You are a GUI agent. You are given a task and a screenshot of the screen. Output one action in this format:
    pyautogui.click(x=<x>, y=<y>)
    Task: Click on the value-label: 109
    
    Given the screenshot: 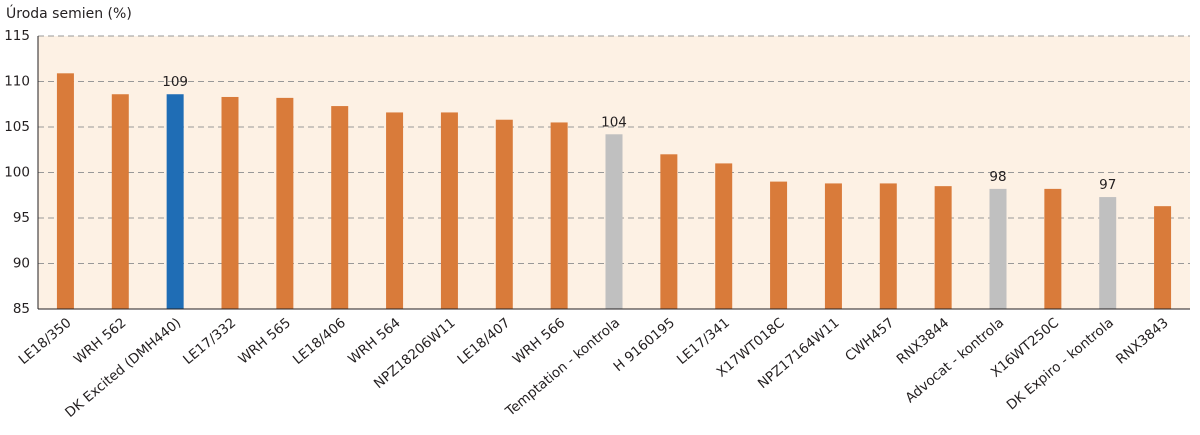 What is the action you would take?
    pyautogui.click(x=175, y=82)
    